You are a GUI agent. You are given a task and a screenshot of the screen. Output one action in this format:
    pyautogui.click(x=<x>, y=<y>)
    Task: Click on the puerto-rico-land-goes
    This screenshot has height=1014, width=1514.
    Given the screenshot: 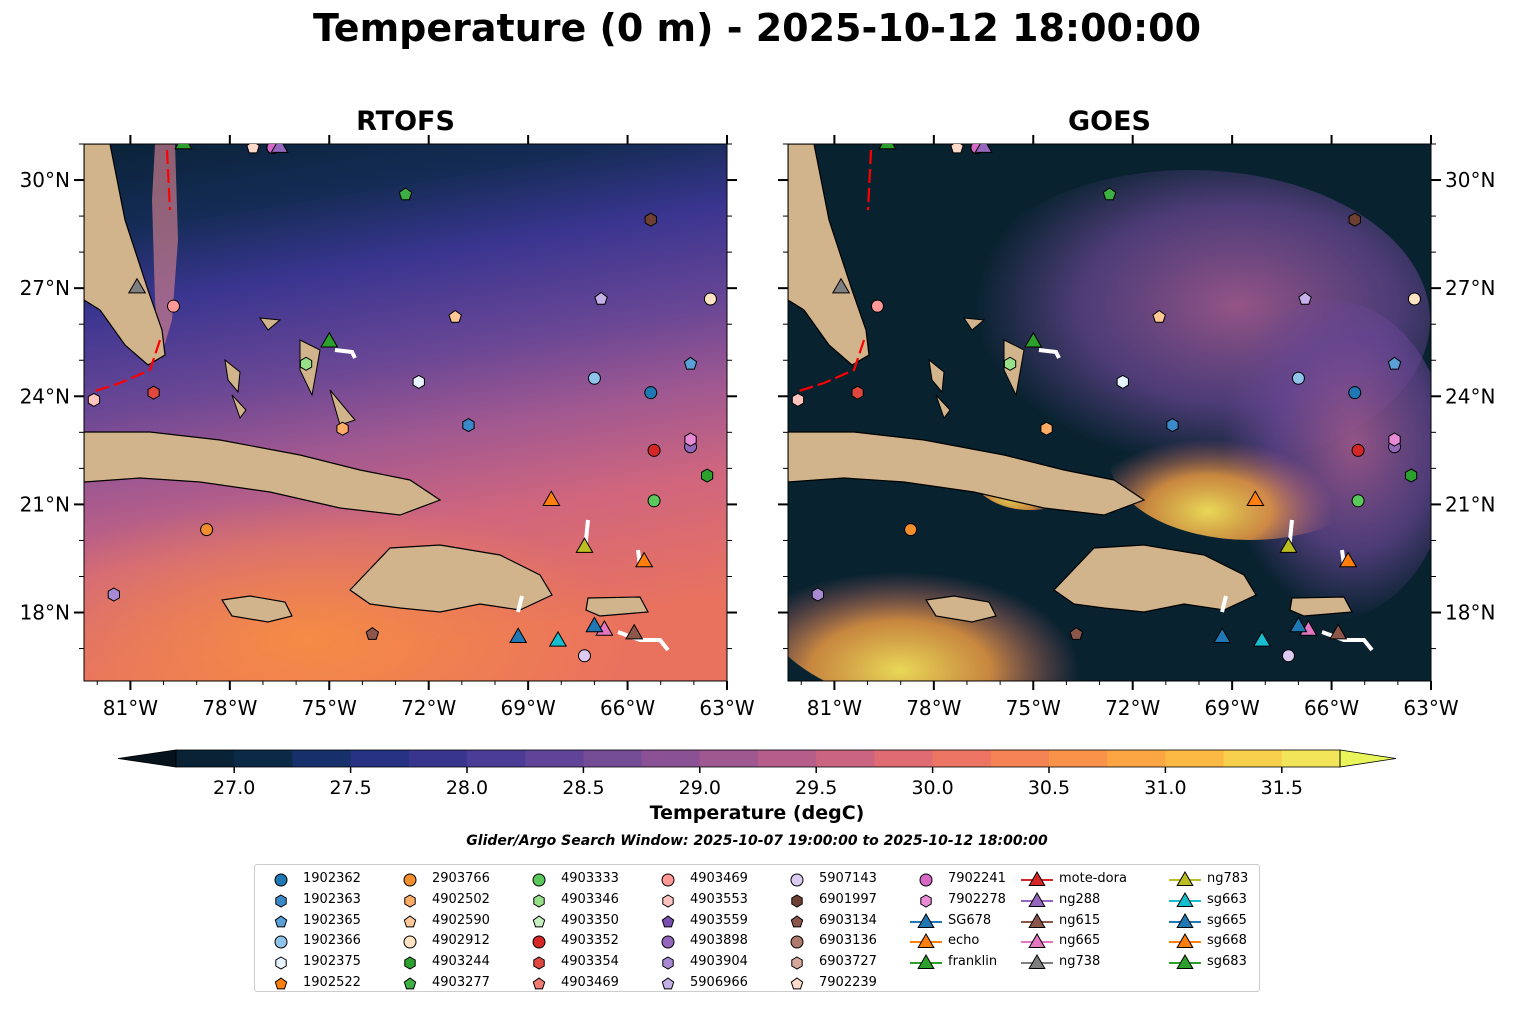 What is the action you would take?
    pyautogui.click(x=1321, y=606)
    